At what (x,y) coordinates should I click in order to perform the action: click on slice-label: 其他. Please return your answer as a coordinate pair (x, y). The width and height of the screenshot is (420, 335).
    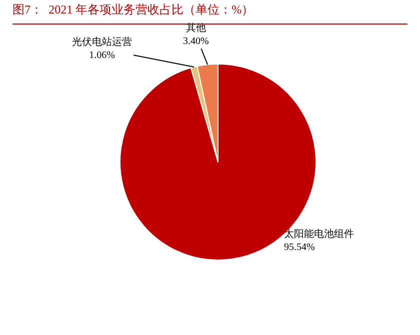
    Looking at the image, I should click on (196, 28).